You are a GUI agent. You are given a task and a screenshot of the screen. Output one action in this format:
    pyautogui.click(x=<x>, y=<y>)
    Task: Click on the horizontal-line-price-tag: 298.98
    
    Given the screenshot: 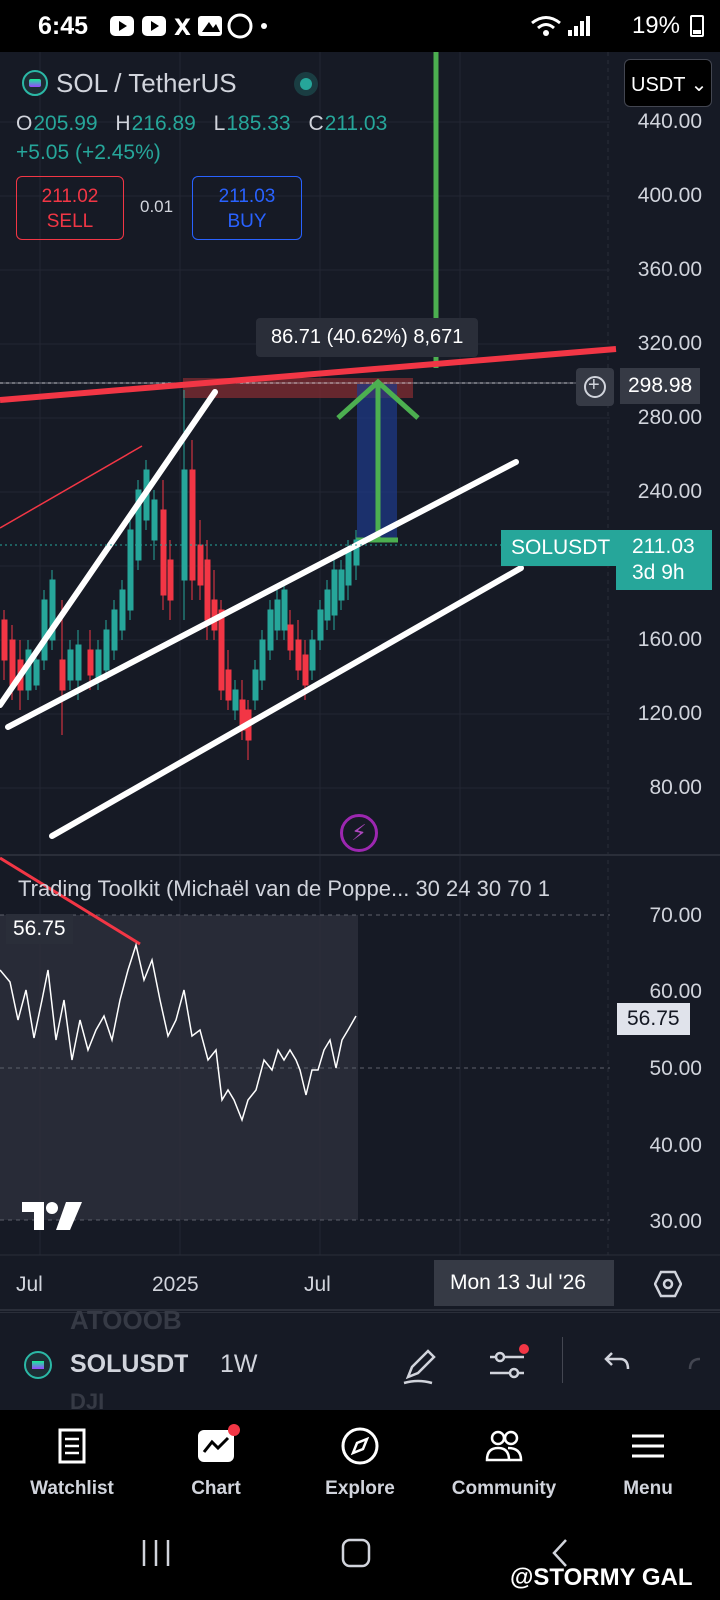 What is the action you would take?
    pyautogui.click(x=660, y=386)
    